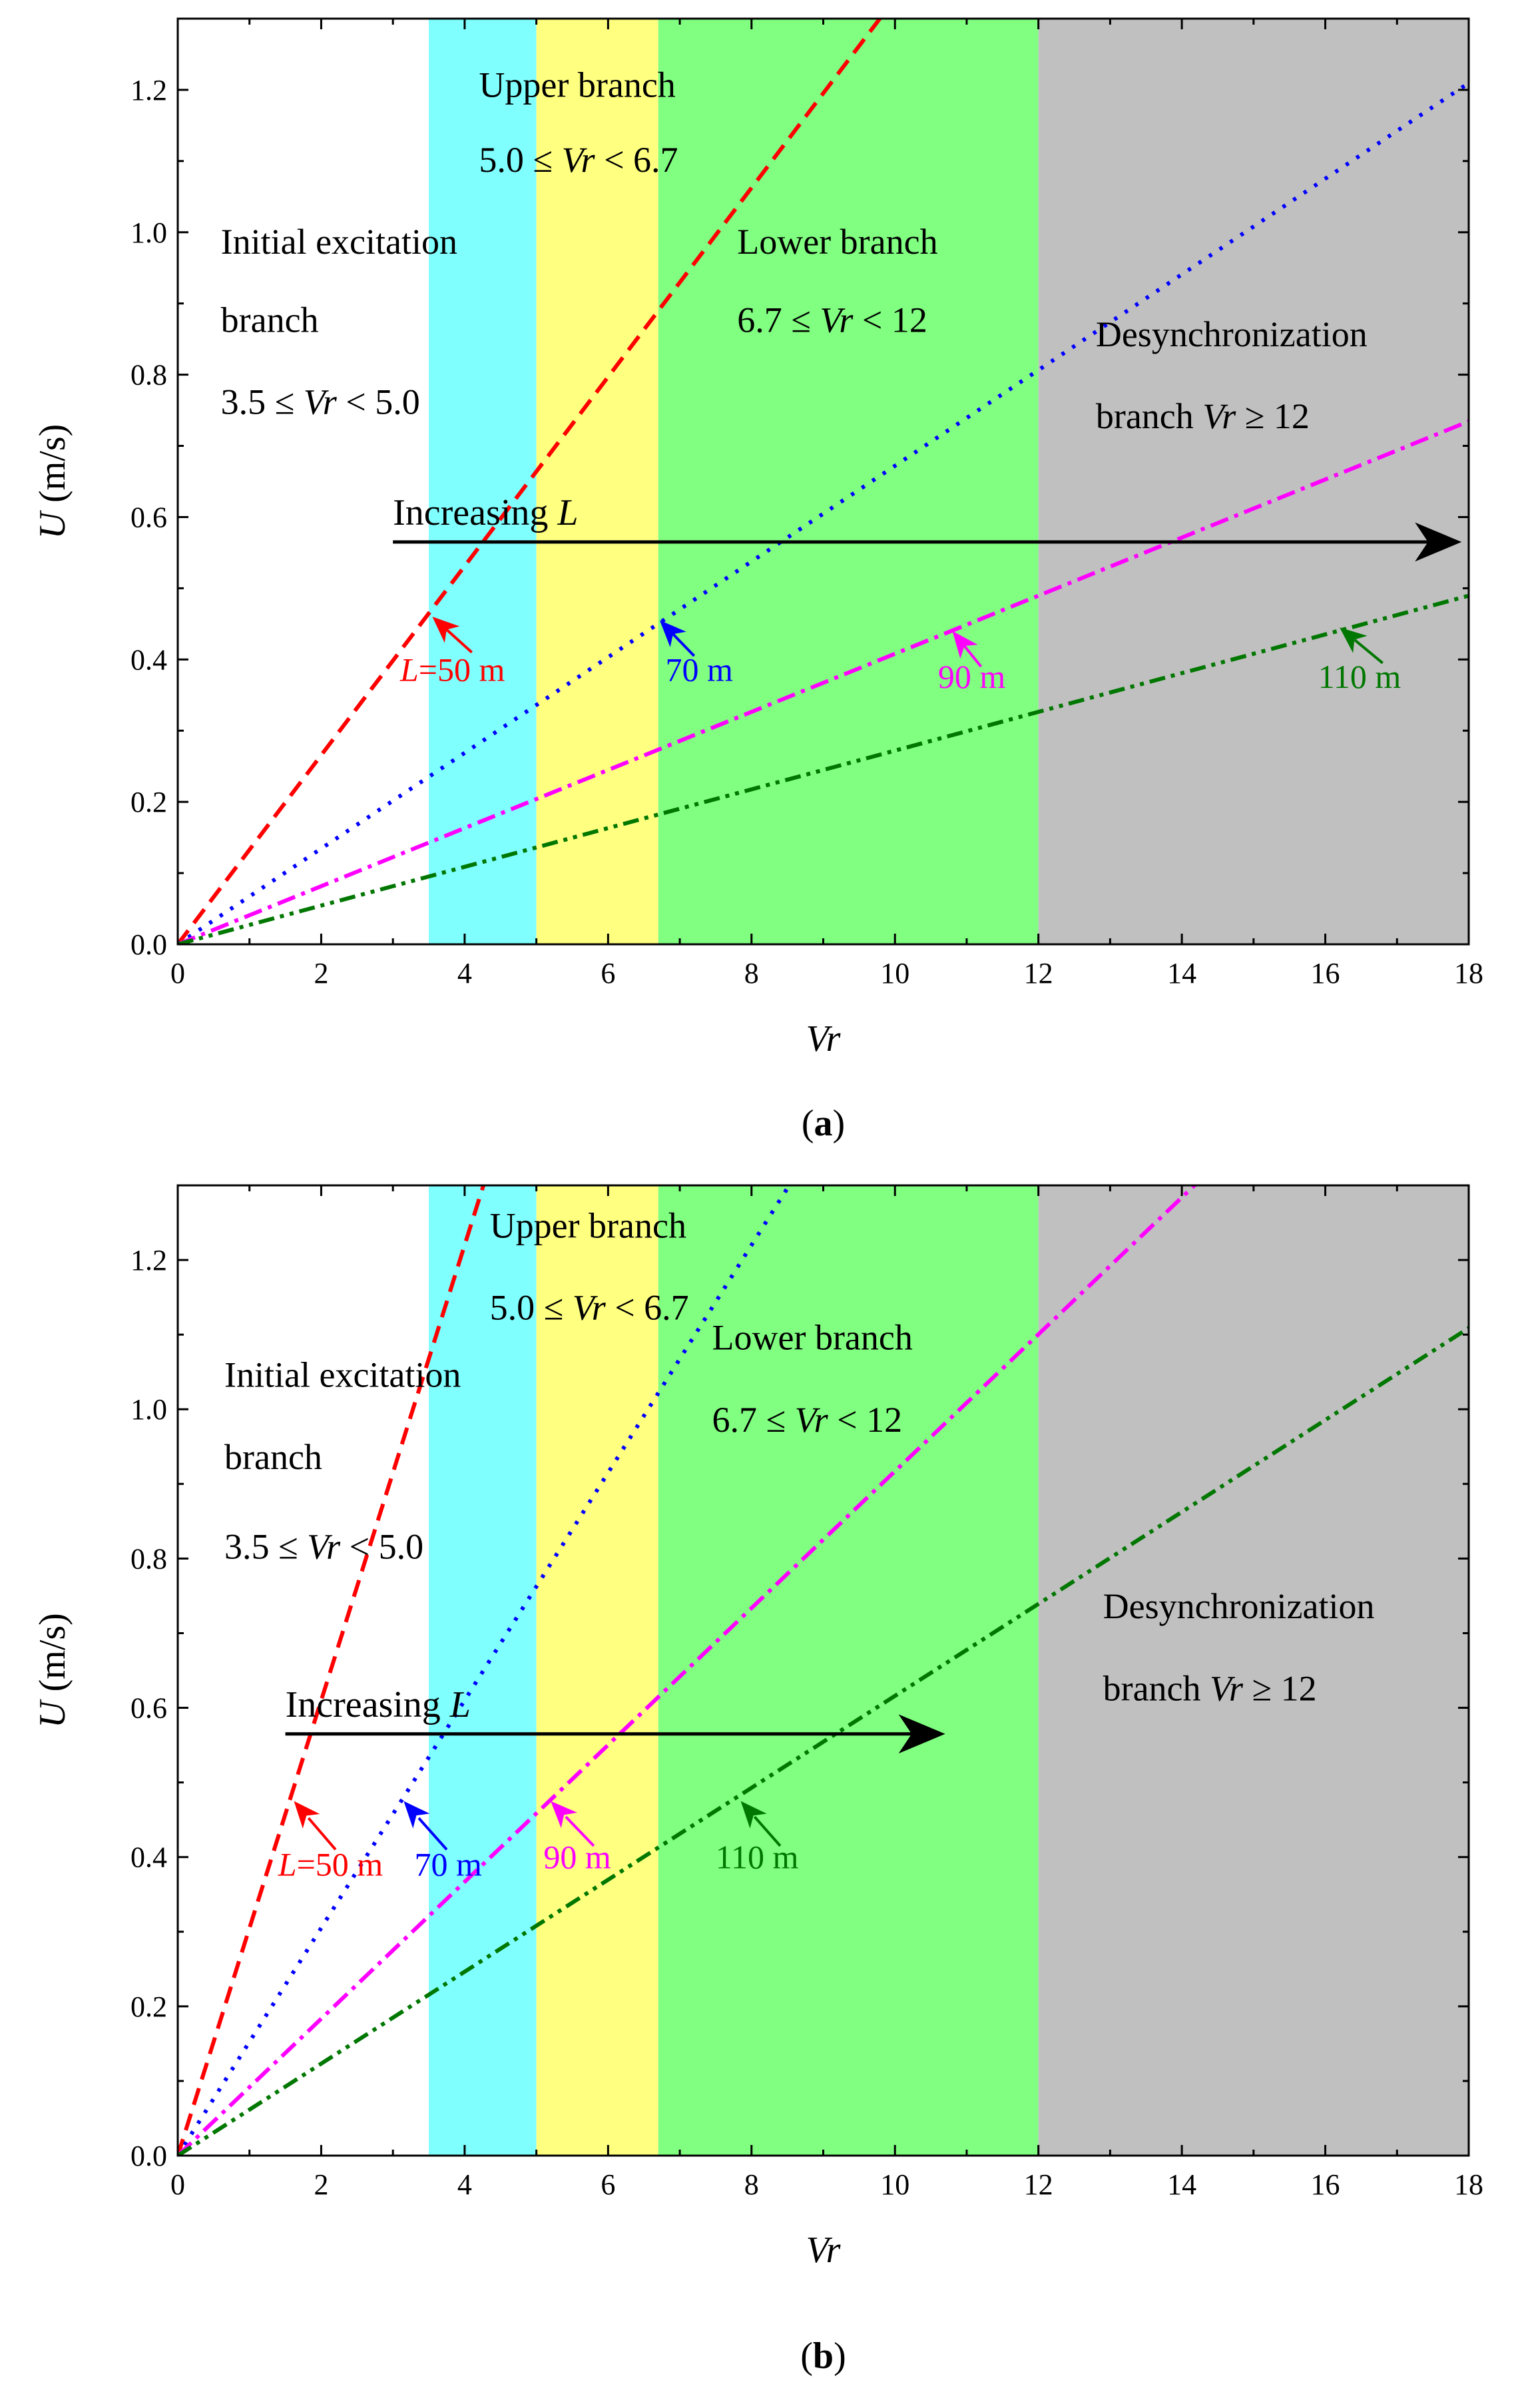 The image size is (1516, 2408). Describe the element at coordinates (608, 2184) in the screenshot. I see `x-tick-label: 6` at that location.